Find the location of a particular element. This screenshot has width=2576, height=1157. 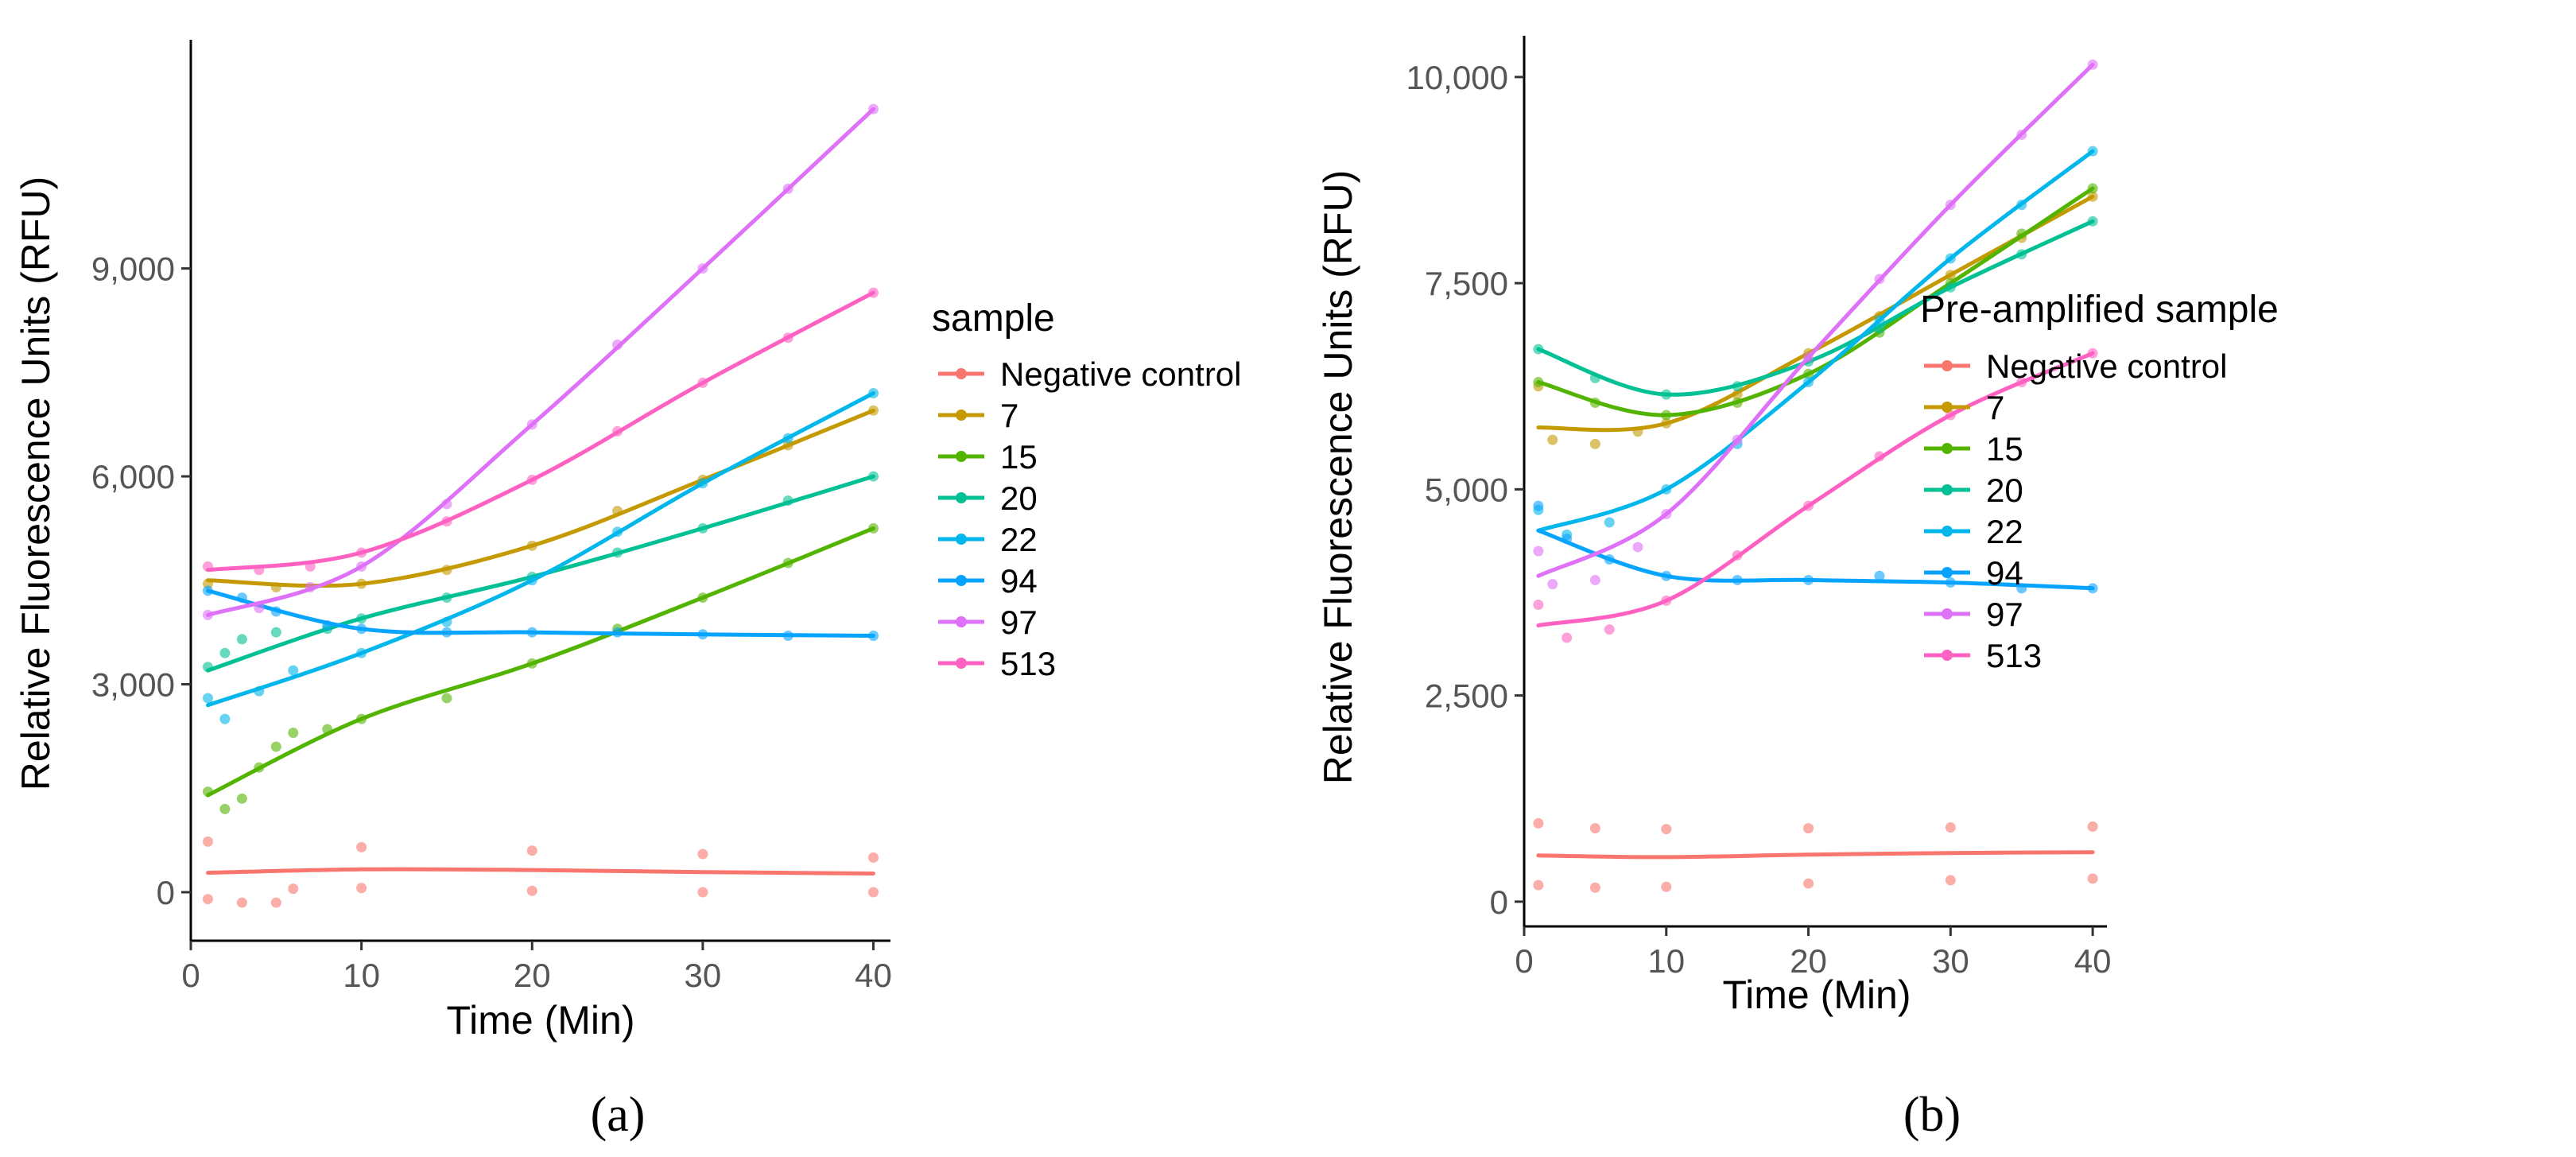

panel-b-x-tick-label: 30 is located at coordinates (1950, 961).